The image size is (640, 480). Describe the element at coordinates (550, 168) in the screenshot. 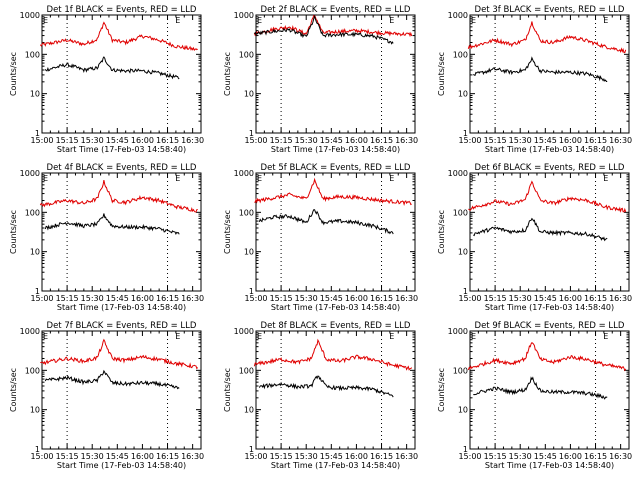

I see `panel-title: Det 6f BLACK = Events, RED = LLD` at that location.